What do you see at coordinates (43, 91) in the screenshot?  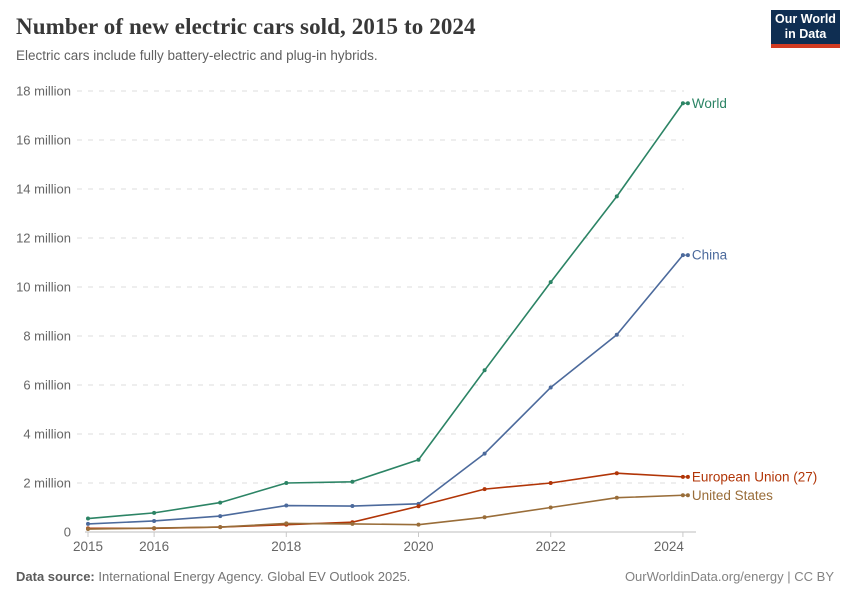 I see `y-tick-label: 18 million` at bounding box center [43, 91].